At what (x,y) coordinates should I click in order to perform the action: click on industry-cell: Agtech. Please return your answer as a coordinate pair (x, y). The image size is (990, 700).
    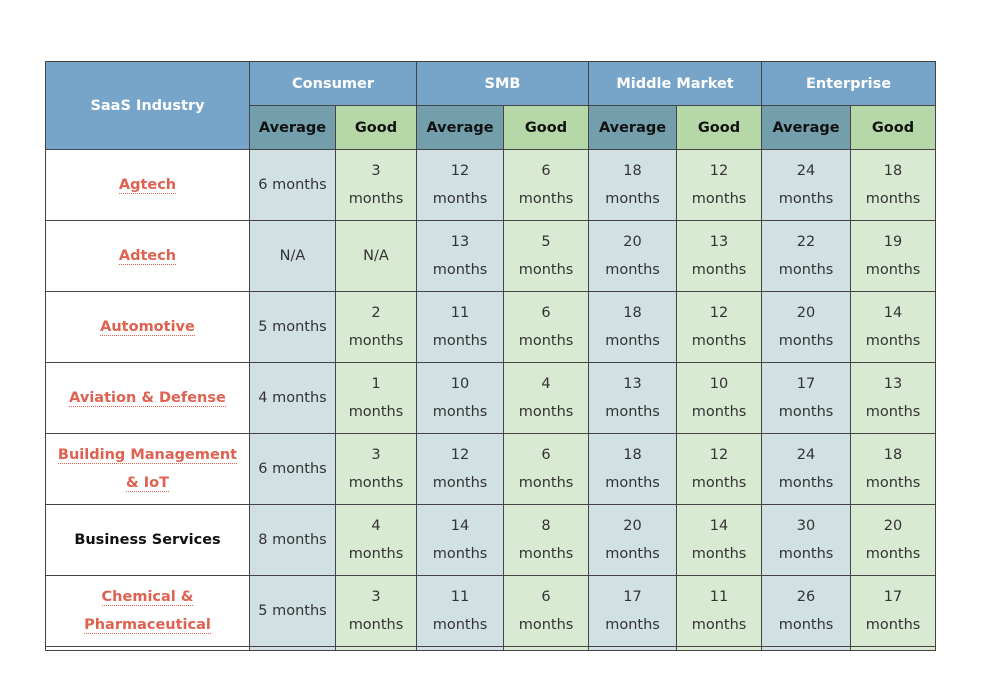
    Looking at the image, I should click on (147, 185).